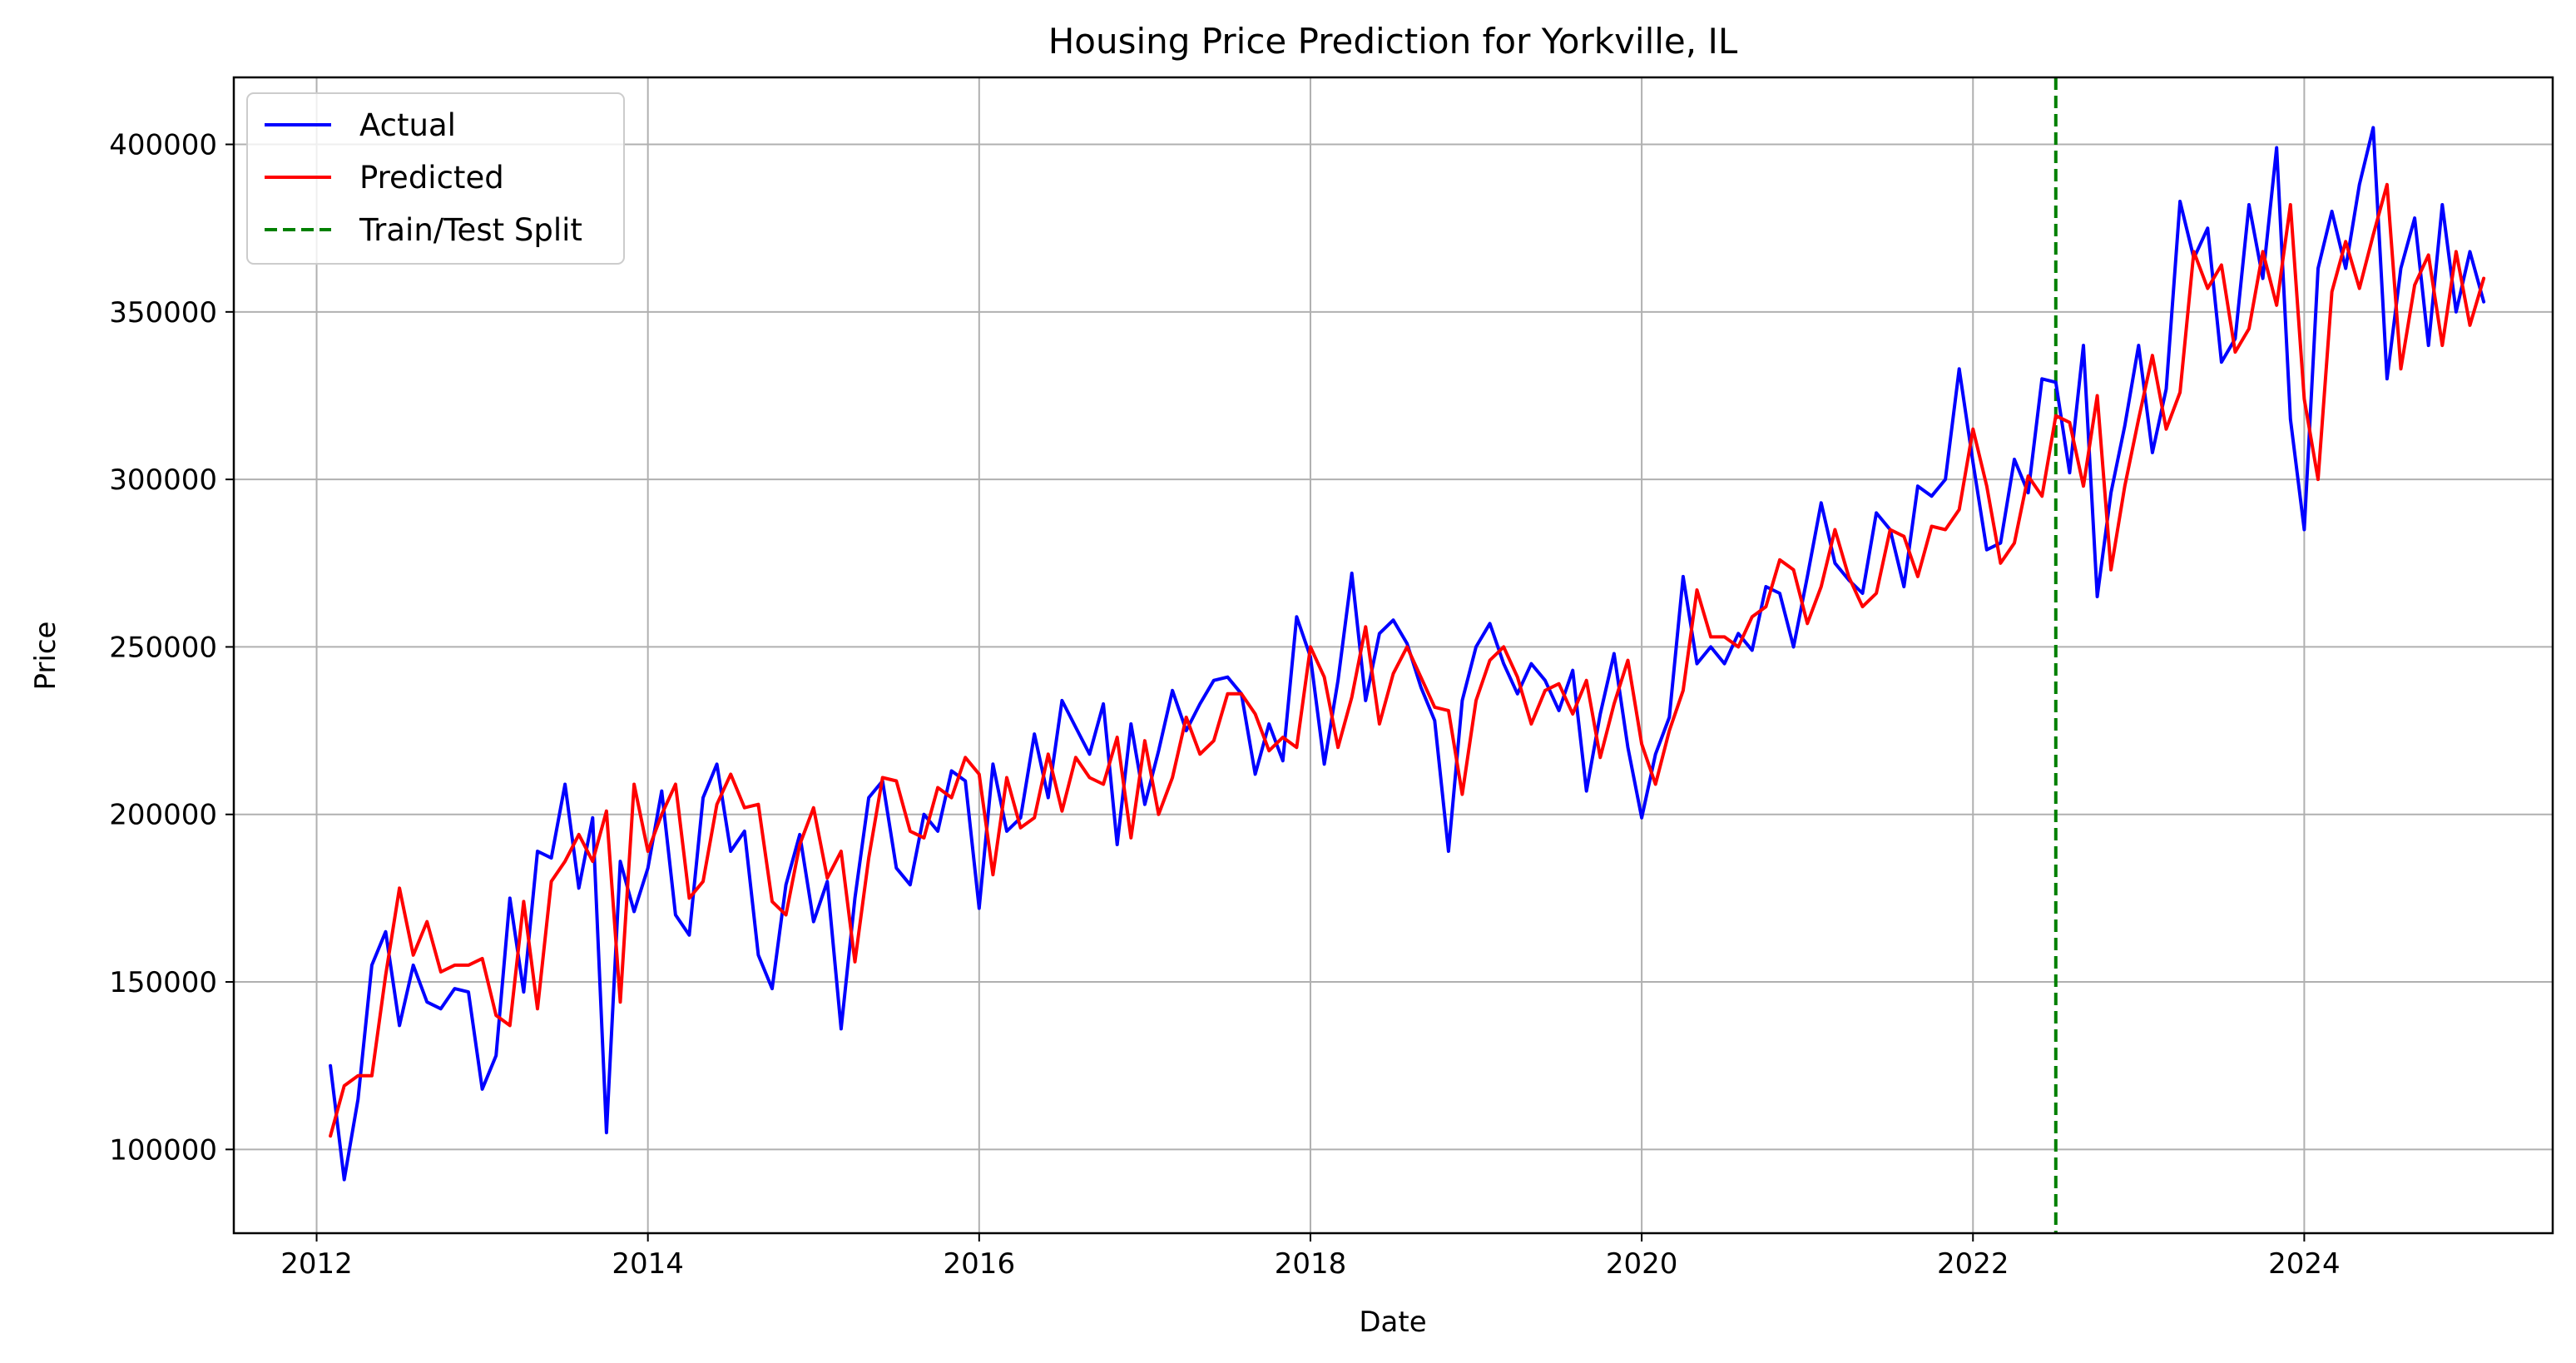 This screenshot has width=2576, height=1363. Describe the element at coordinates (648, 1264) in the screenshot. I see `x-tick-label: 2014` at that location.